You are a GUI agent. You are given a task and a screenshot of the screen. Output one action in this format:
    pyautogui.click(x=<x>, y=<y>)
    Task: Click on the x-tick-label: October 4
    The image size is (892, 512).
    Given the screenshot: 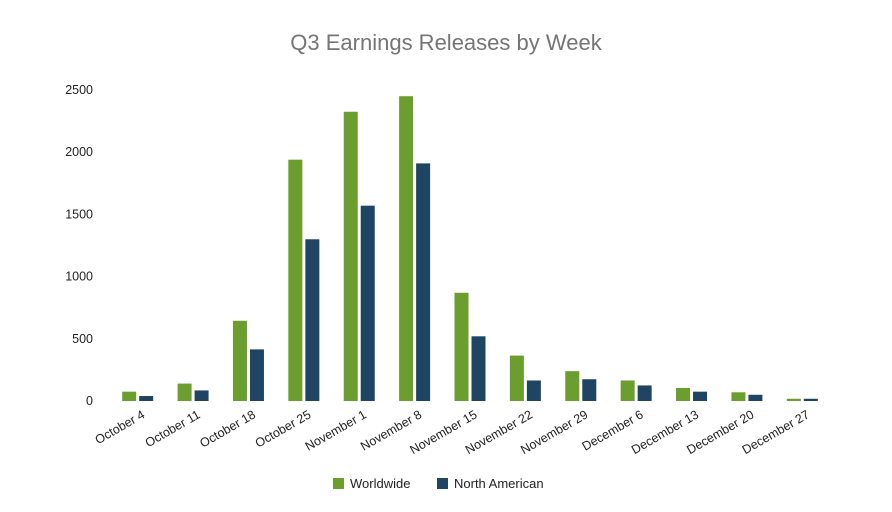 What is the action you would take?
    pyautogui.click(x=120, y=427)
    